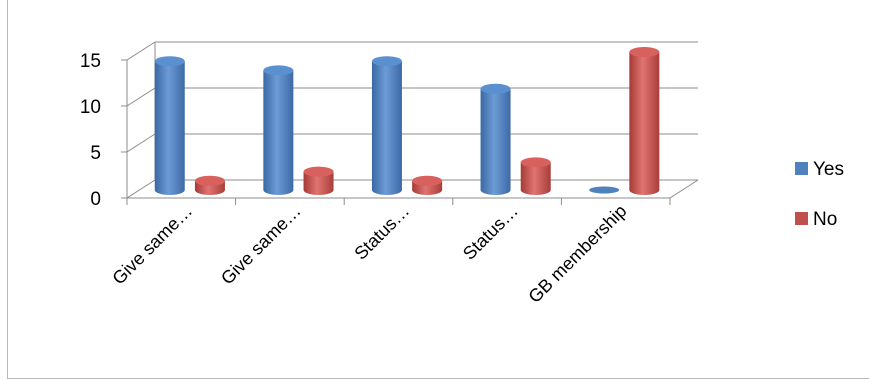 The image size is (870, 381). I want to click on y-tick-label: 10, so click(90, 107).